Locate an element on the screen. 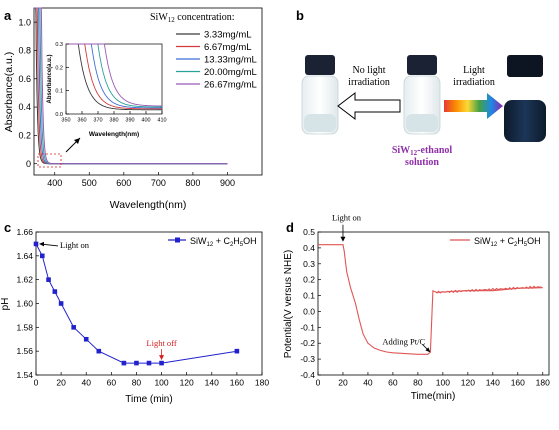 The image size is (559, 430). panel-c-legend-label: SiW12 + C2H5OH is located at coordinates (223, 242).